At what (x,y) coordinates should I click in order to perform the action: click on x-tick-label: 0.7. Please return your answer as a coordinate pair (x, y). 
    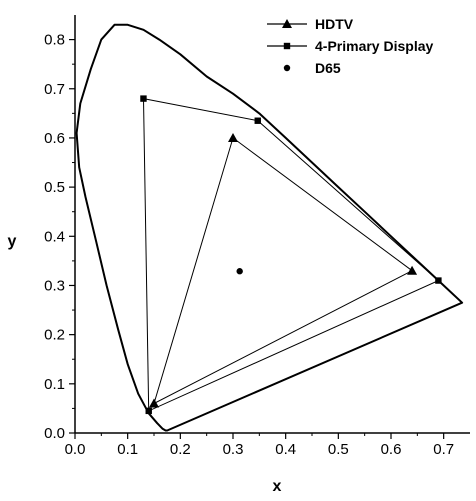
    Looking at the image, I should click on (443, 449).